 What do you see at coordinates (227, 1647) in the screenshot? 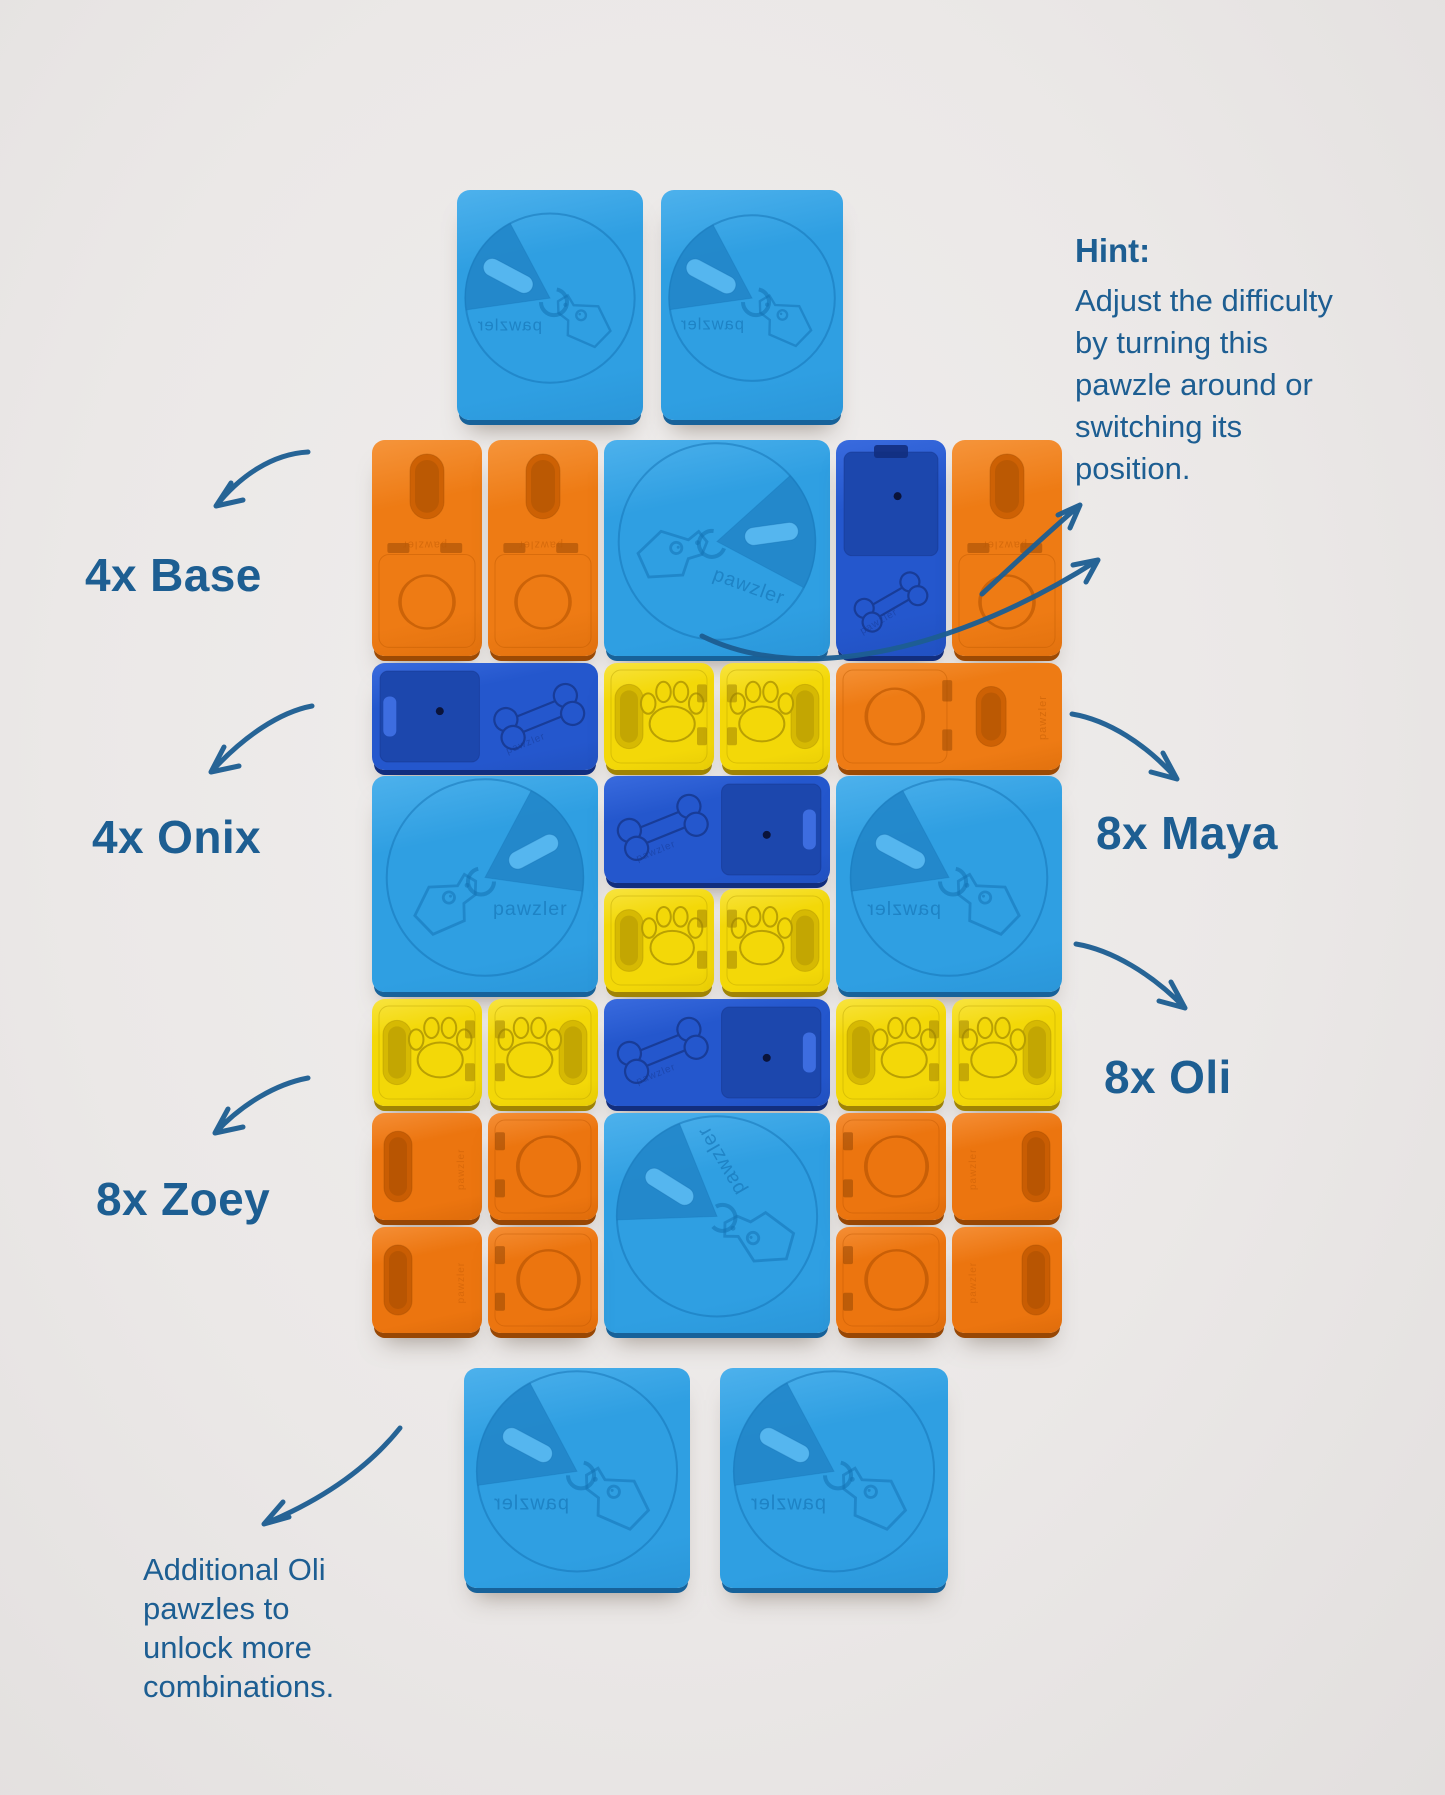
I see `note-line: unlock more` at bounding box center [227, 1647].